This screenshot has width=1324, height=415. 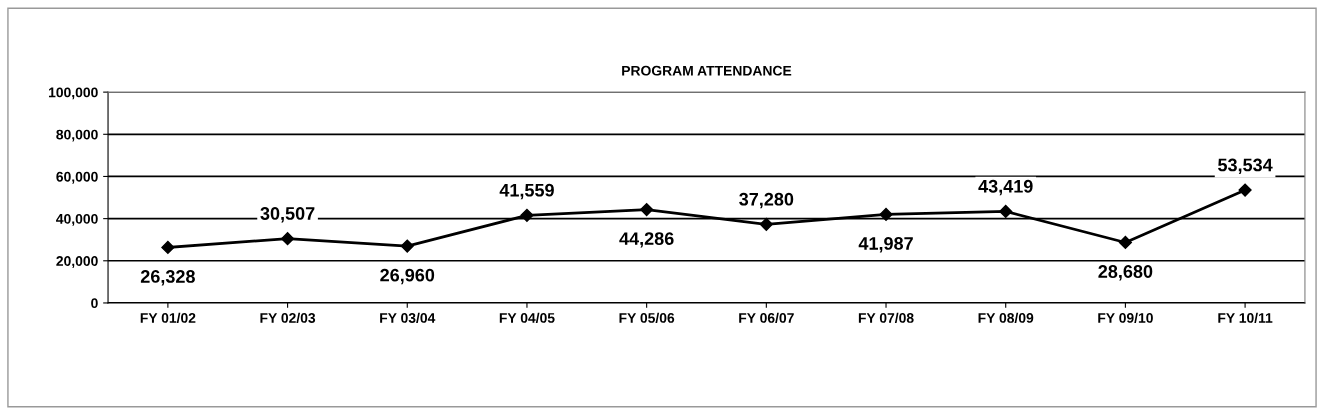 What do you see at coordinates (1245, 166) in the screenshot?
I see `data-label: 53,534` at bounding box center [1245, 166].